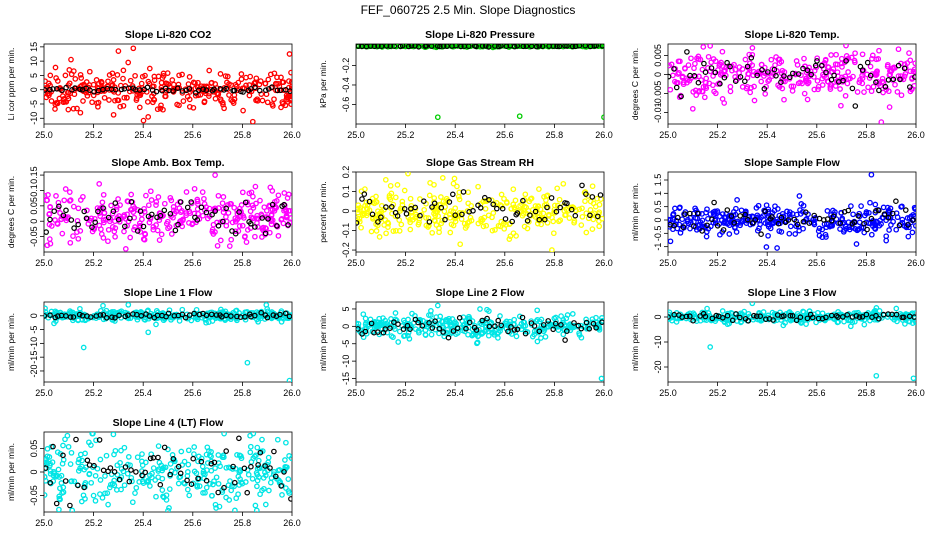 The height and width of the screenshot is (540, 936). I want to click on plot-frame, so click(480, 342).